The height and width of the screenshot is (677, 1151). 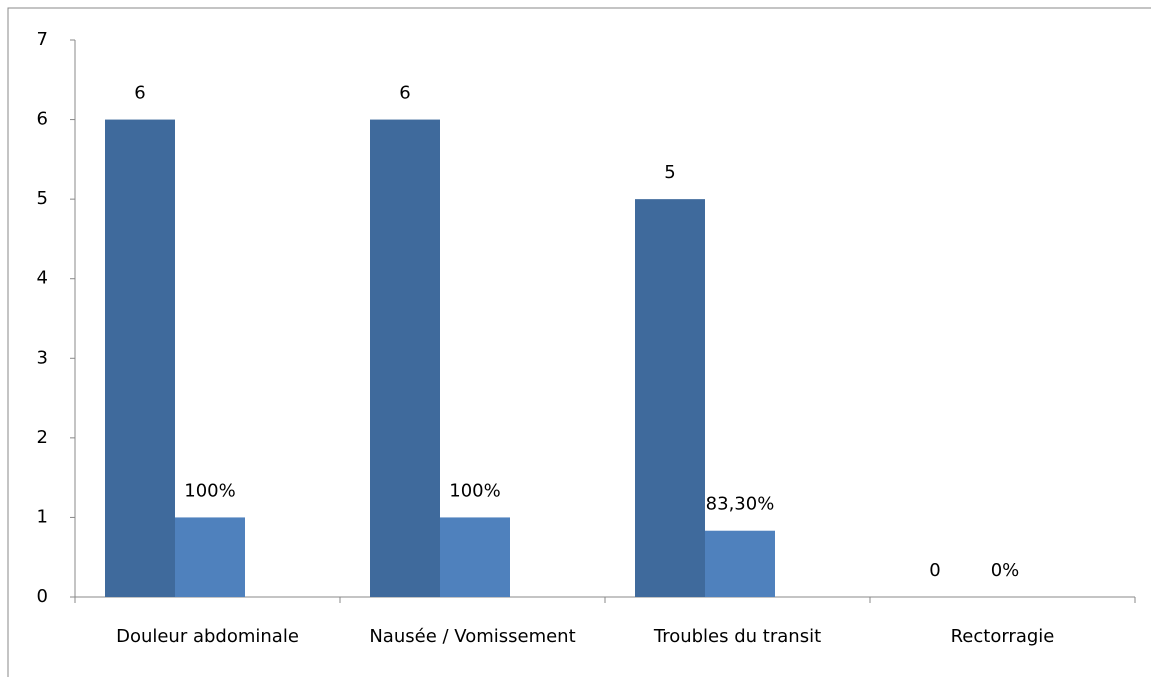 I want to click on y-tick-label: 2, so click(x=42, y=437).